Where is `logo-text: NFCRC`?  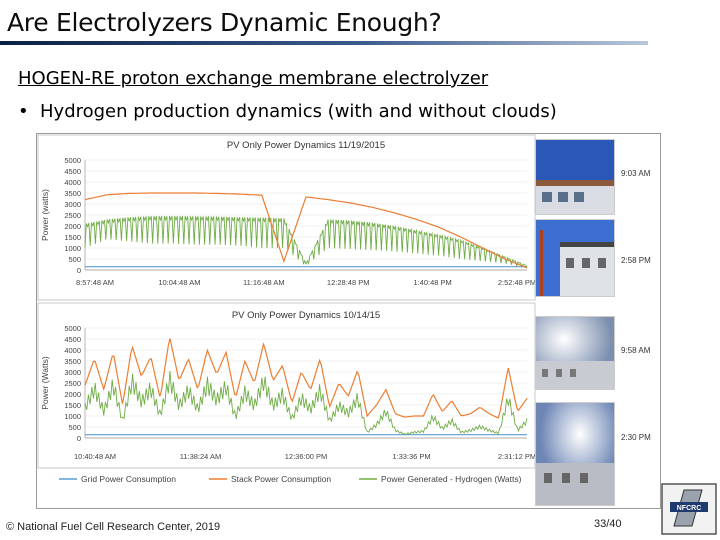 logo-text: NFCRC is located at coordinates (689, 508).